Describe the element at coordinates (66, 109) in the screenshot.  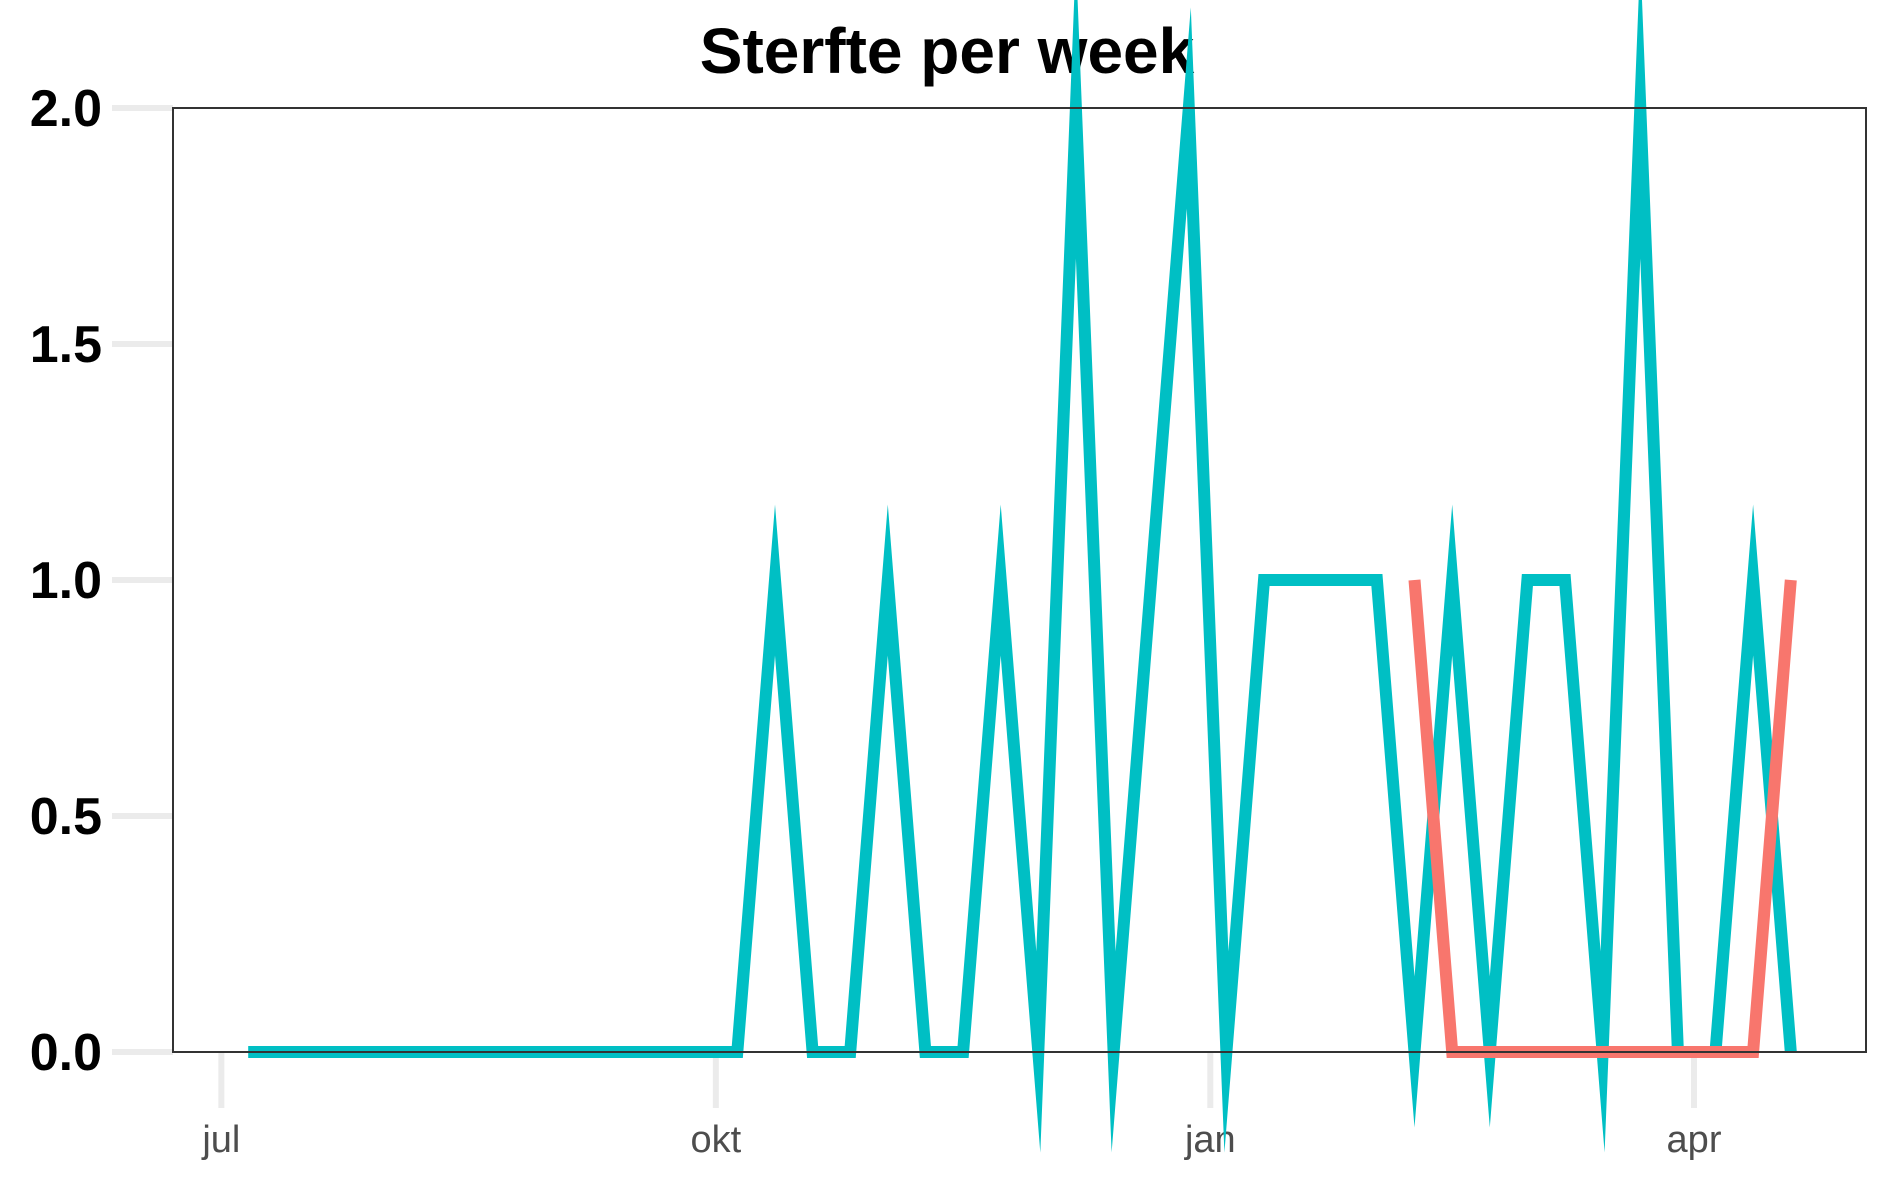
I see `y-tick-label: 2.0` at that location.